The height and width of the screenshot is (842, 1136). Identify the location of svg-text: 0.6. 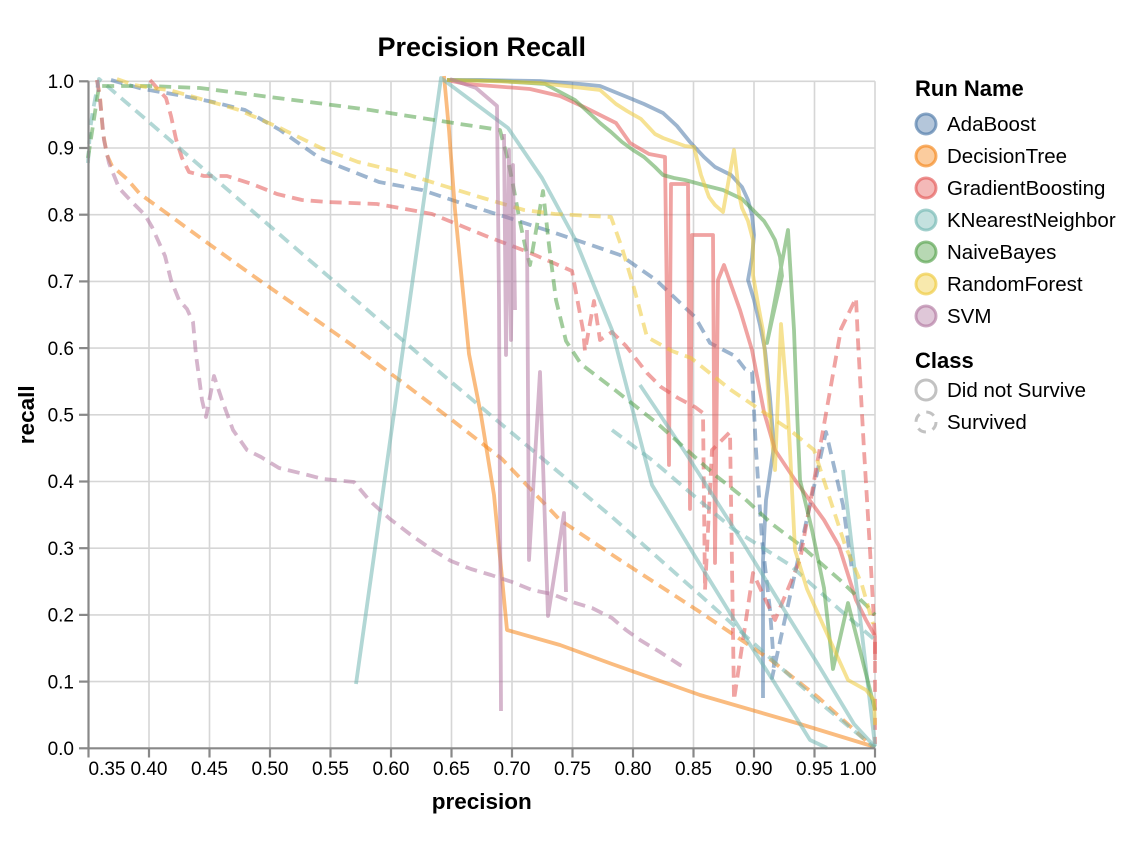
(61, 349).